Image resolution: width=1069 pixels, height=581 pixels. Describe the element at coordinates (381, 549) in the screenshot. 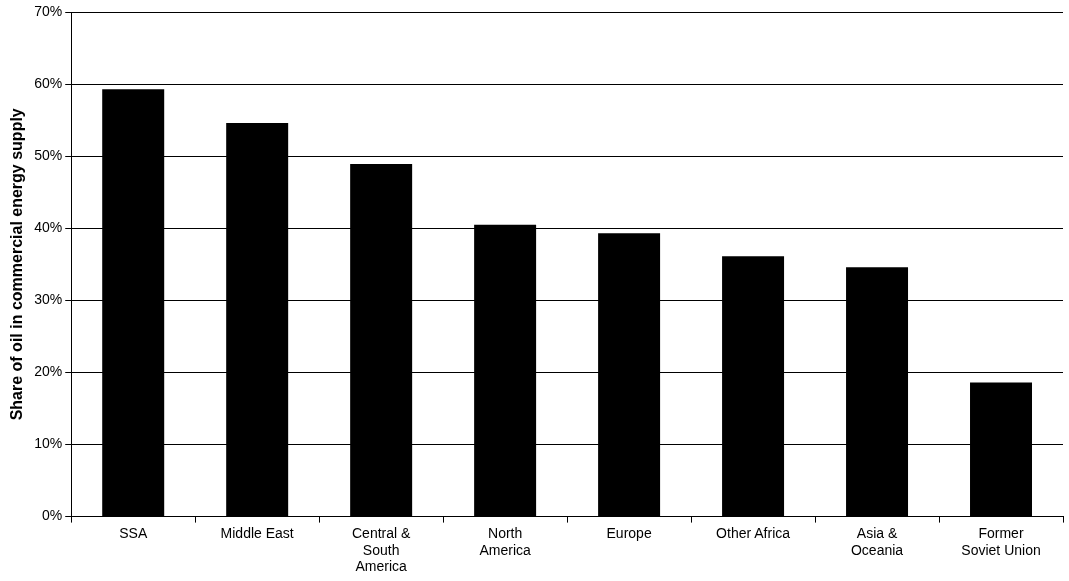

I see `x-tick-label: Central & South America` at that location.